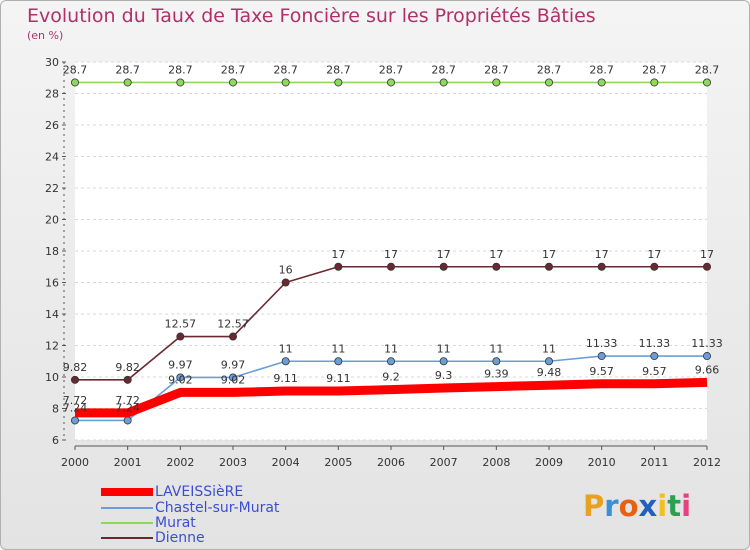 The height and width of the screenshot is (550, 750). I want to click on legend-swatch-murat, so click(127, 523).